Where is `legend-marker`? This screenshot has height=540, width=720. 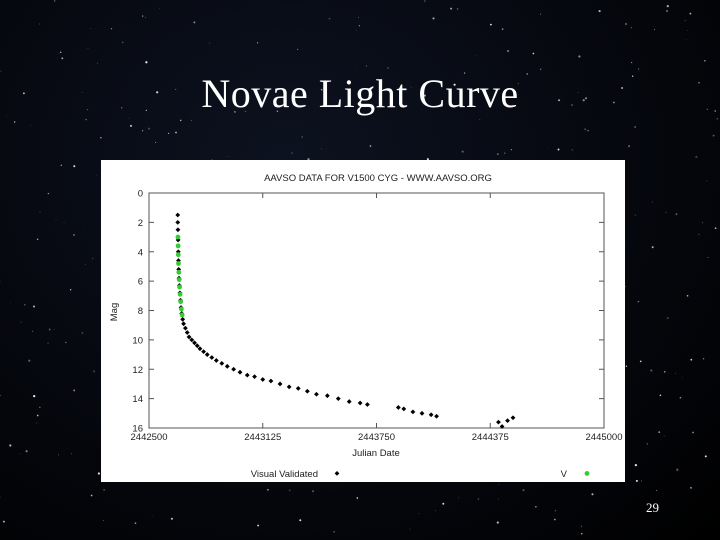 legend-marker is located at coordinates (587, 473).